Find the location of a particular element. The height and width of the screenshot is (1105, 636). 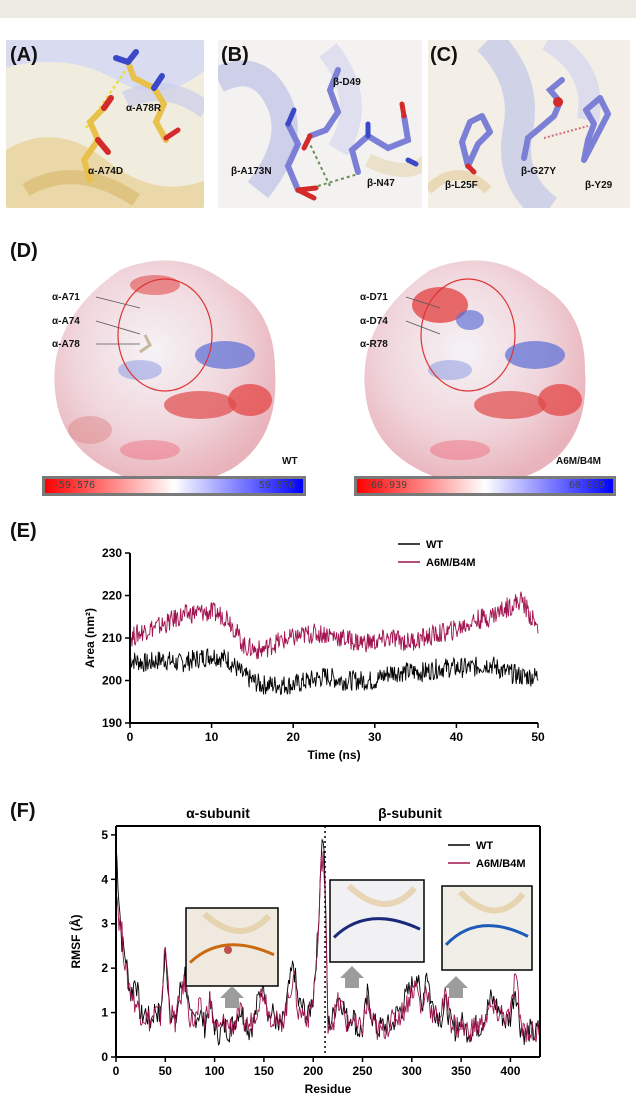

surface-wt is located at coordinates (165, 373).